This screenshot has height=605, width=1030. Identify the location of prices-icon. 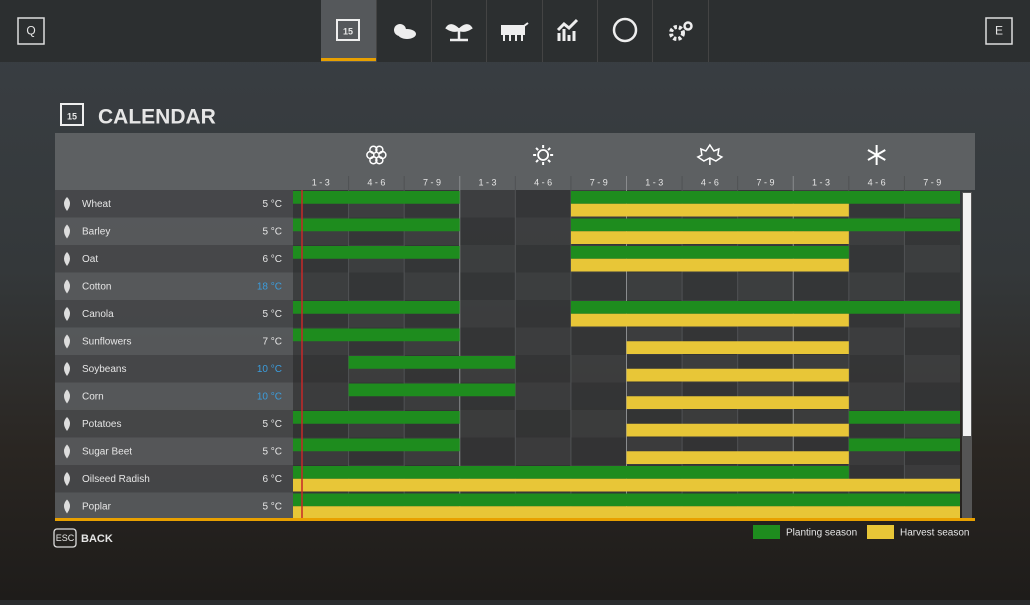
(567, 29).